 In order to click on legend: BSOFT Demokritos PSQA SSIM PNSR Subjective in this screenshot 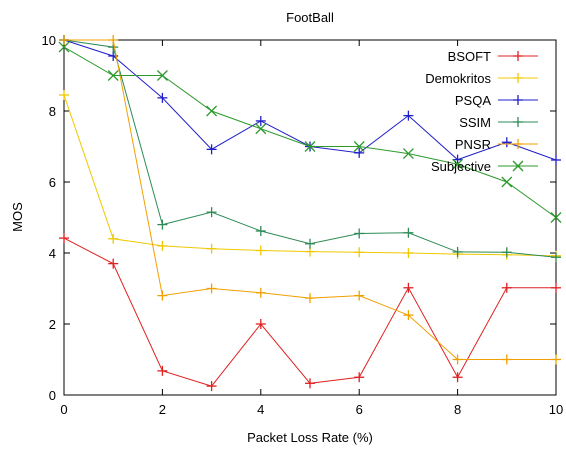, I will do `click(481, 111)`.